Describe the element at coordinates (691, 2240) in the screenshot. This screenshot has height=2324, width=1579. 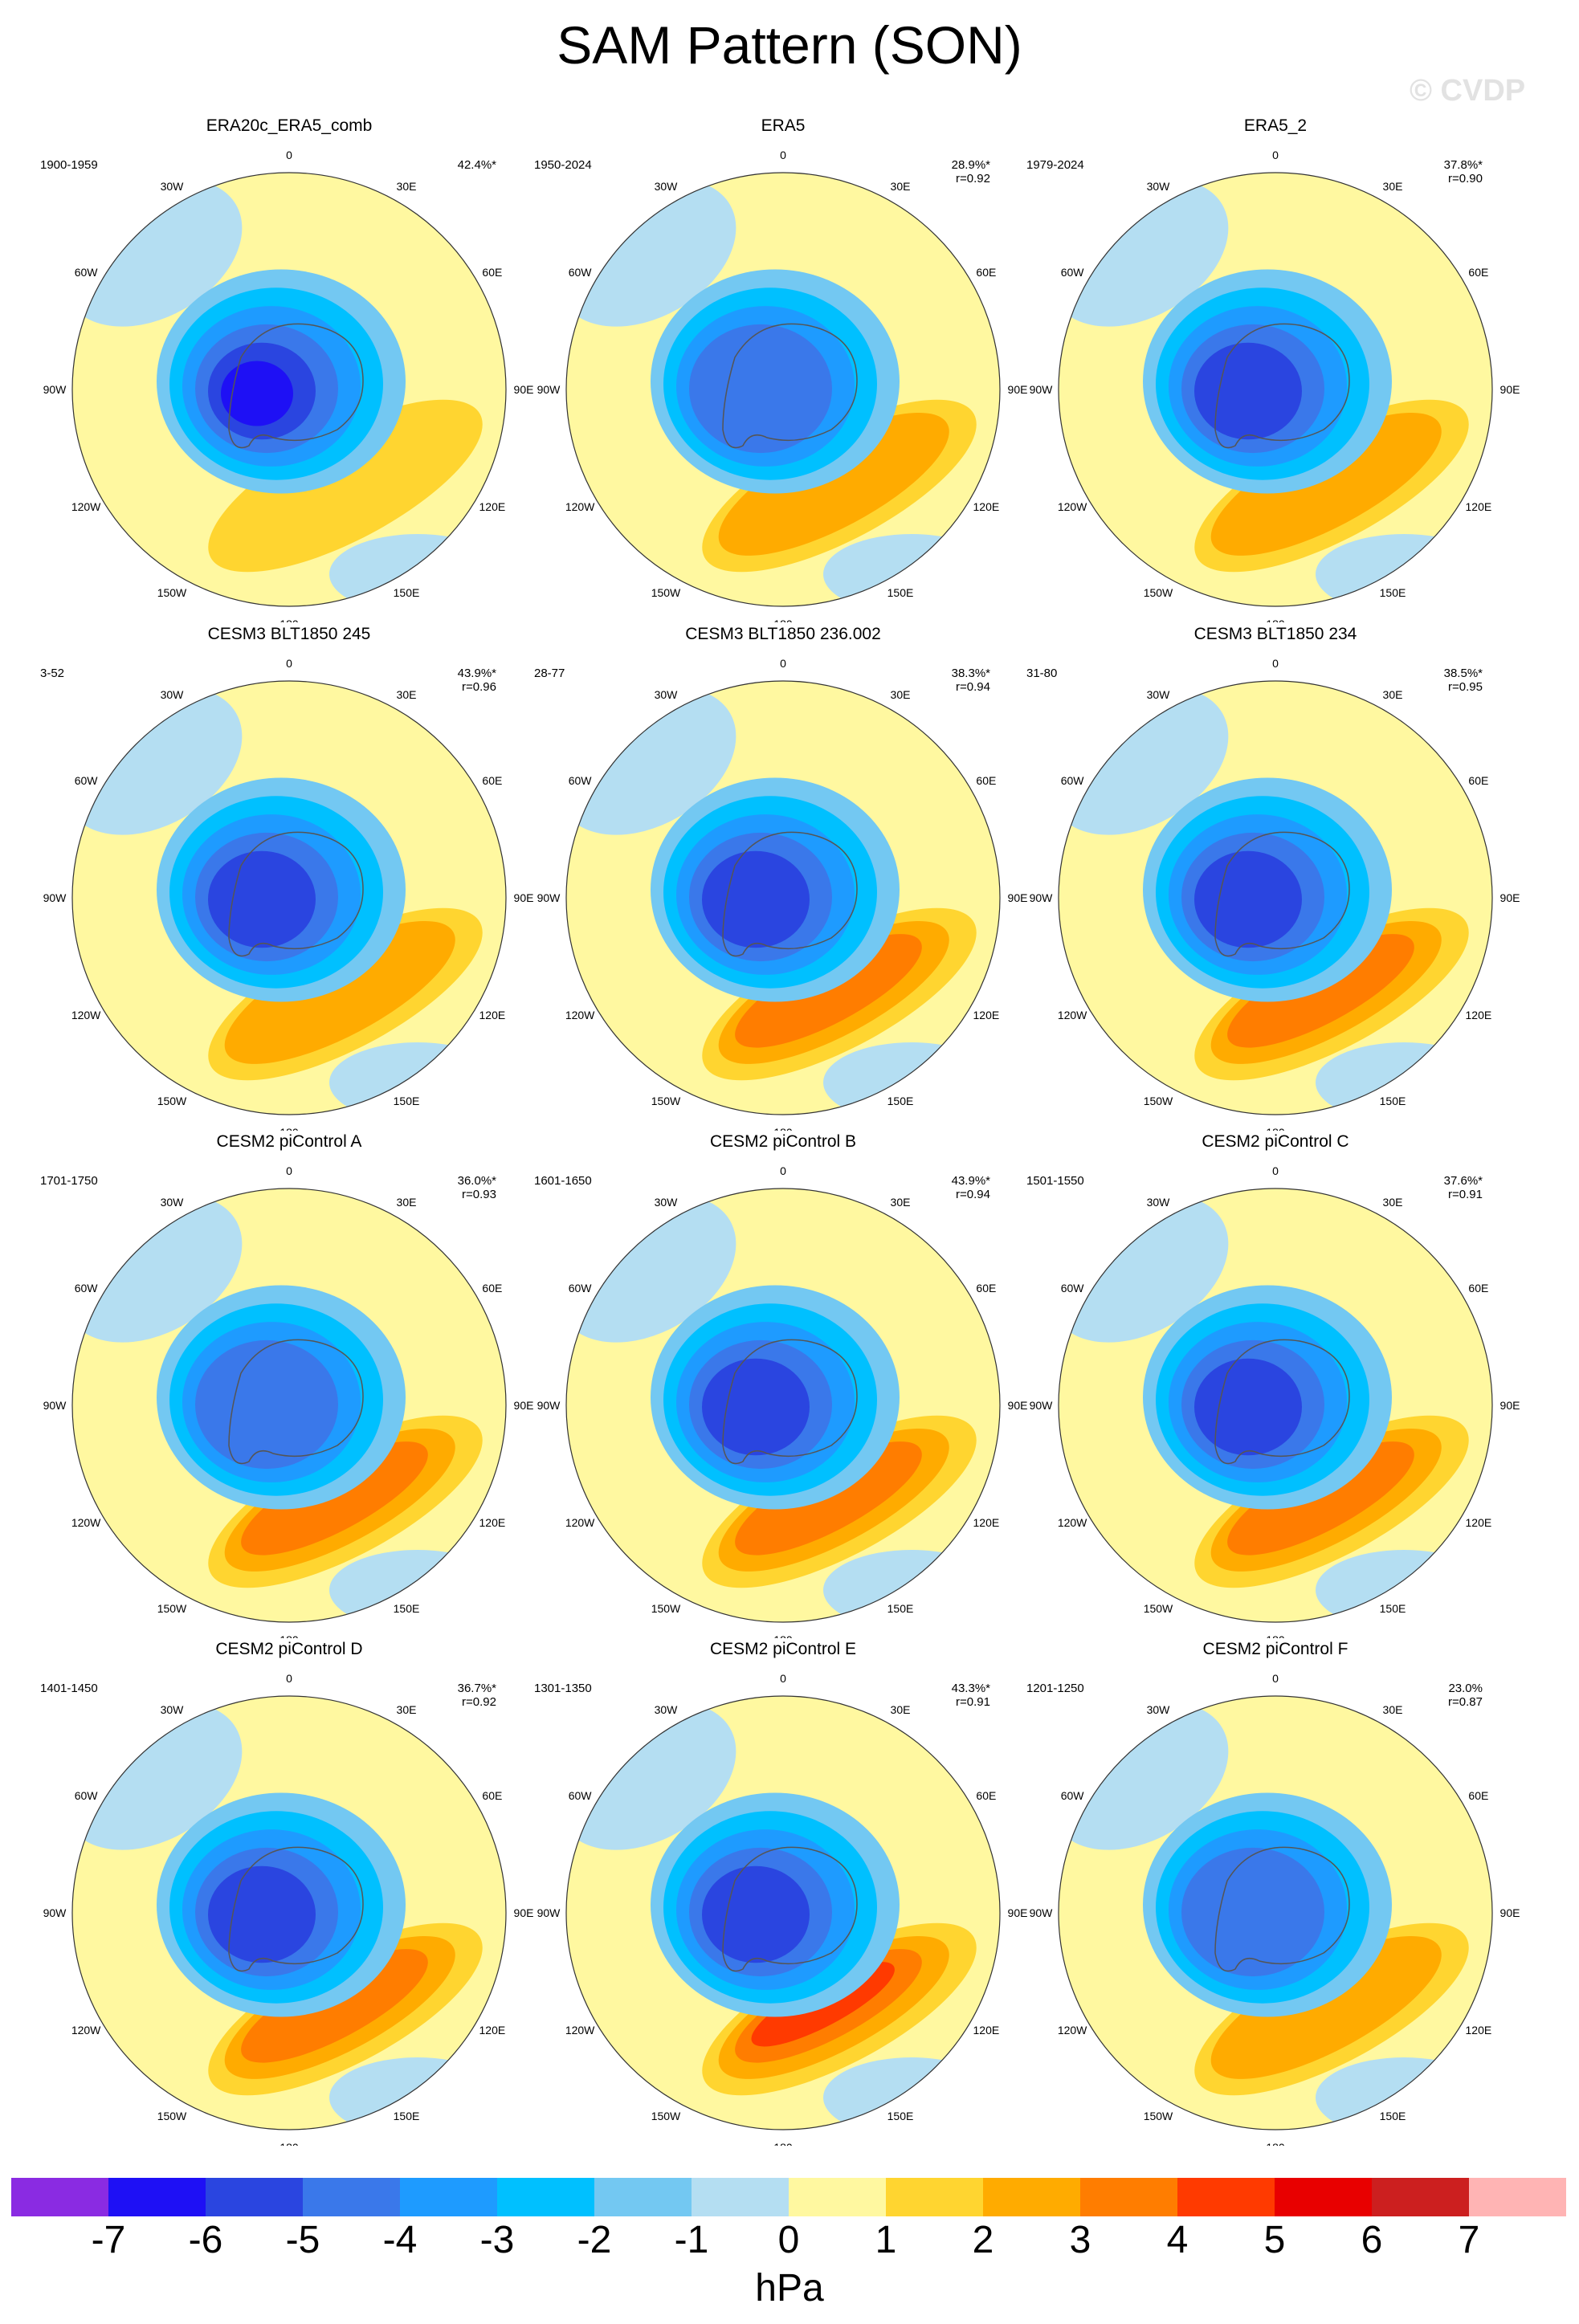
I see `colorbar-tick: -1` at that location.